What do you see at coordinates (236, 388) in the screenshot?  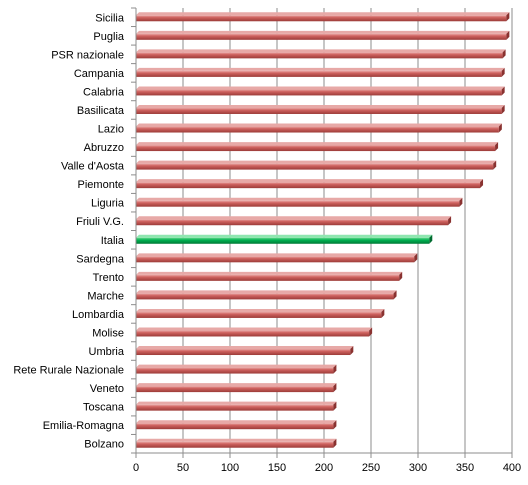 I see `bar-veneto` at bounding box center [236, 388].